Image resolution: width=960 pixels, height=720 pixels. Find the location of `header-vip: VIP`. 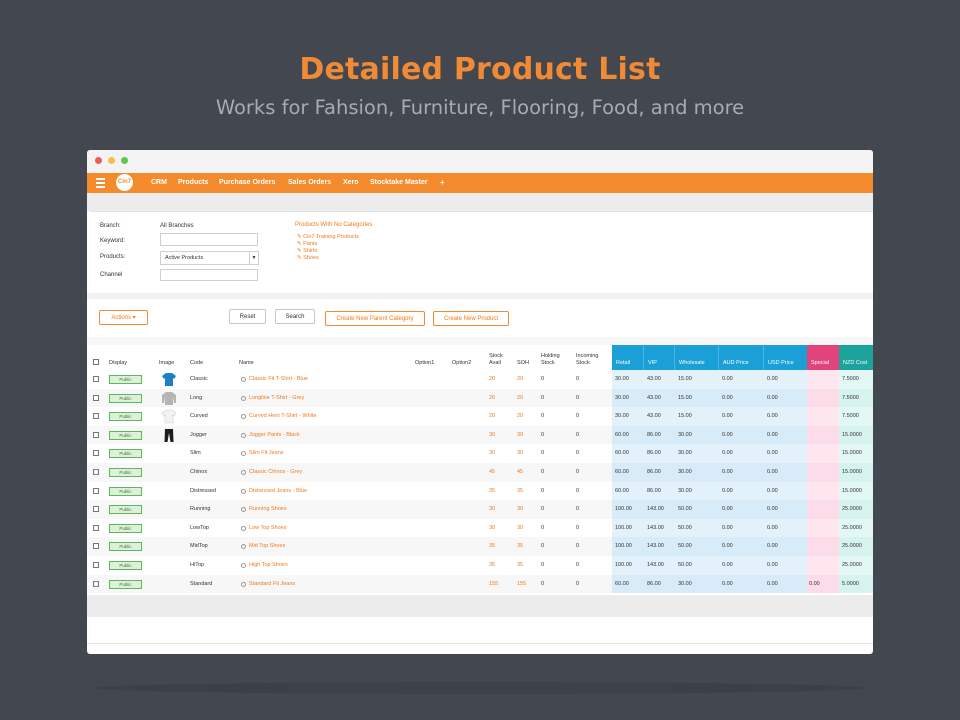

header-vip: VIP is located at coordinates (658, 357).